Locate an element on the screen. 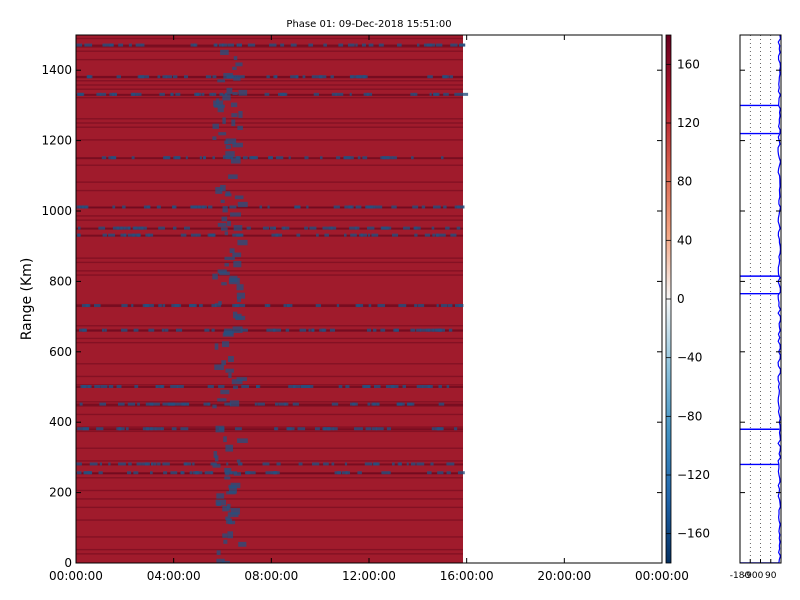  colorbar-tick-label: −160 is located at coordinates (693, 534).